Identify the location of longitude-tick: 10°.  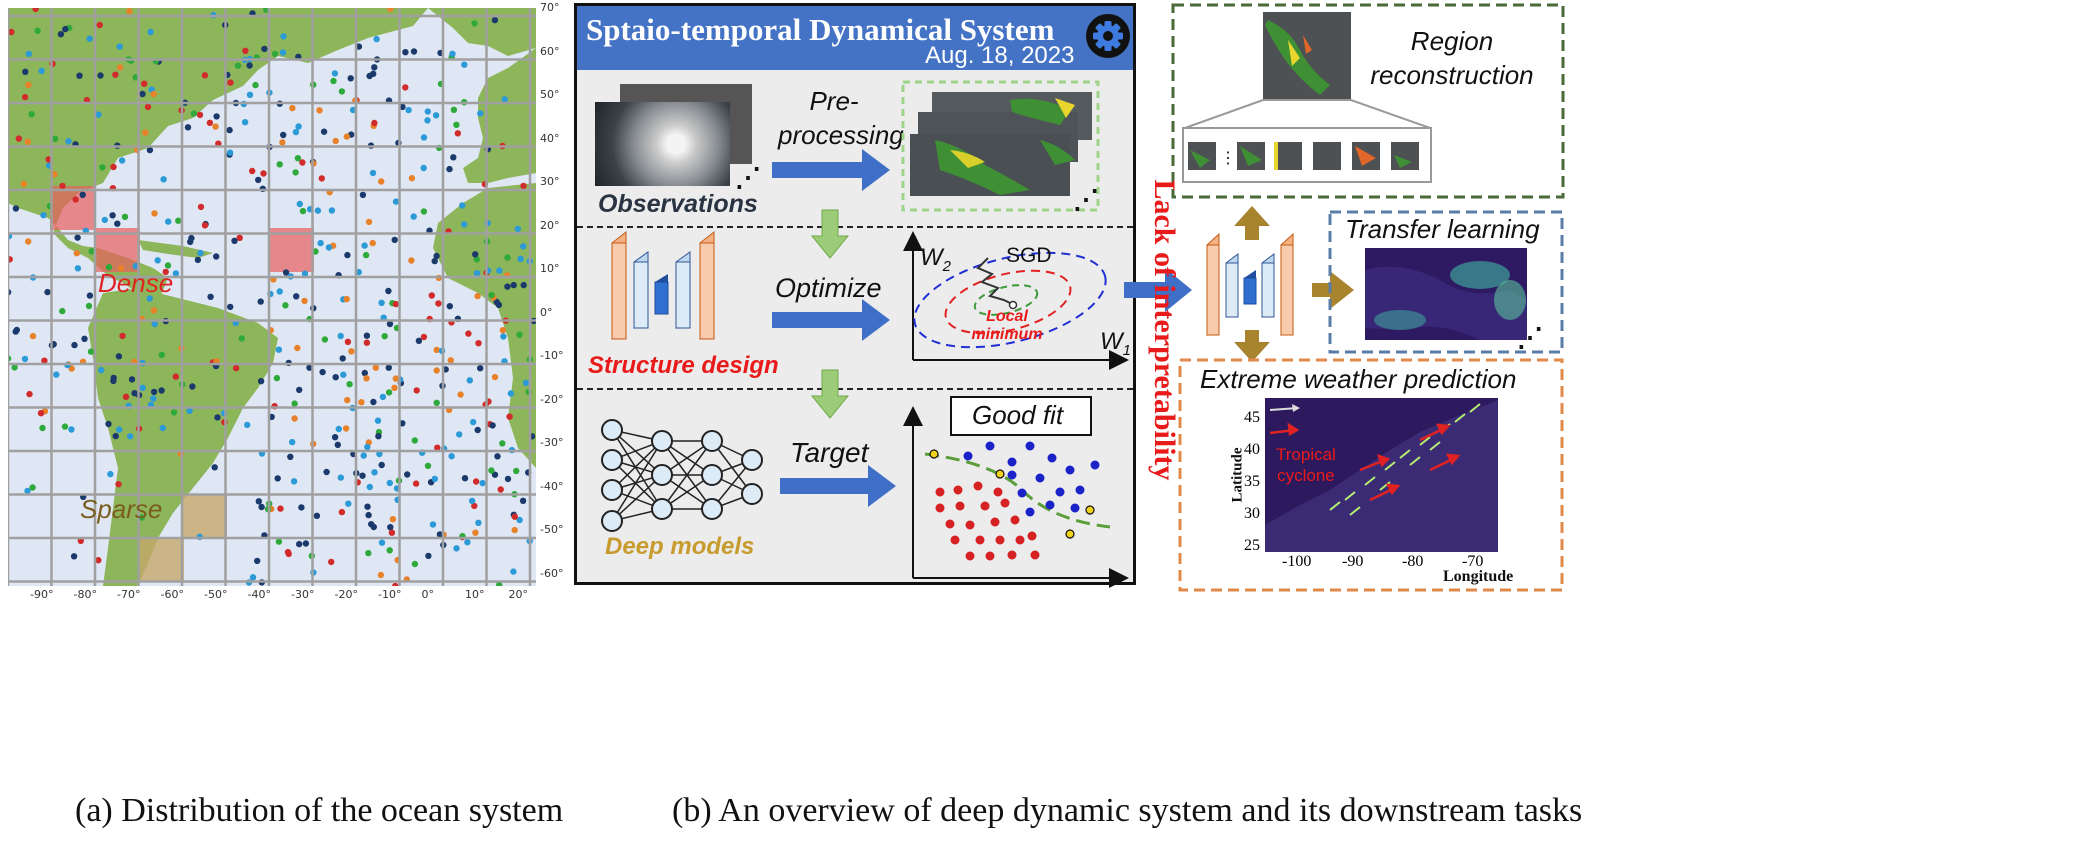
(475, 594).